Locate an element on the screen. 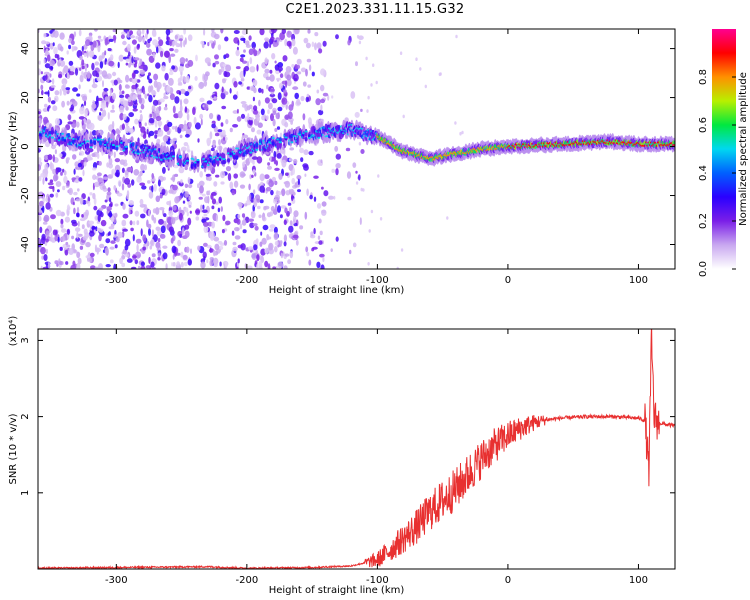  y-tick-label: 1 is located at coordinates (25, 493).